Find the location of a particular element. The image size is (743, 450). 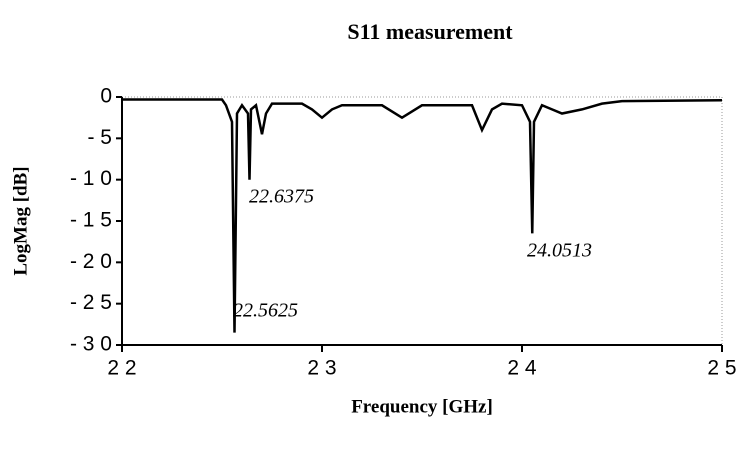

y-tick-label: - 3 0 is located at coordinates (91, 344).